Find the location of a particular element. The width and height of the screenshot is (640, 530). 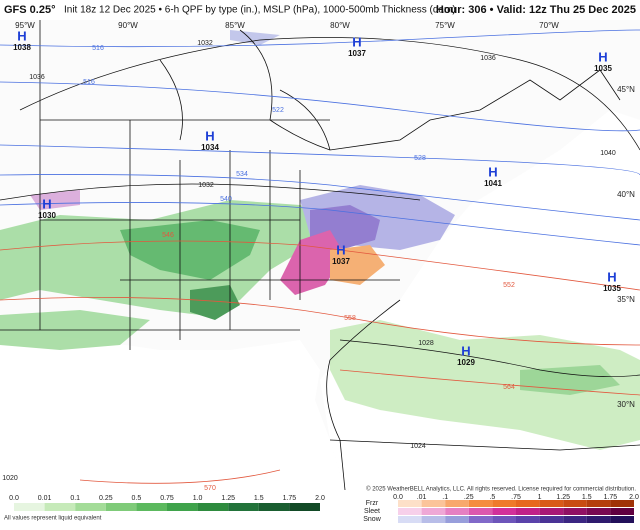

rain-tick-label: 0.01 is located at coordinates (45, 498).